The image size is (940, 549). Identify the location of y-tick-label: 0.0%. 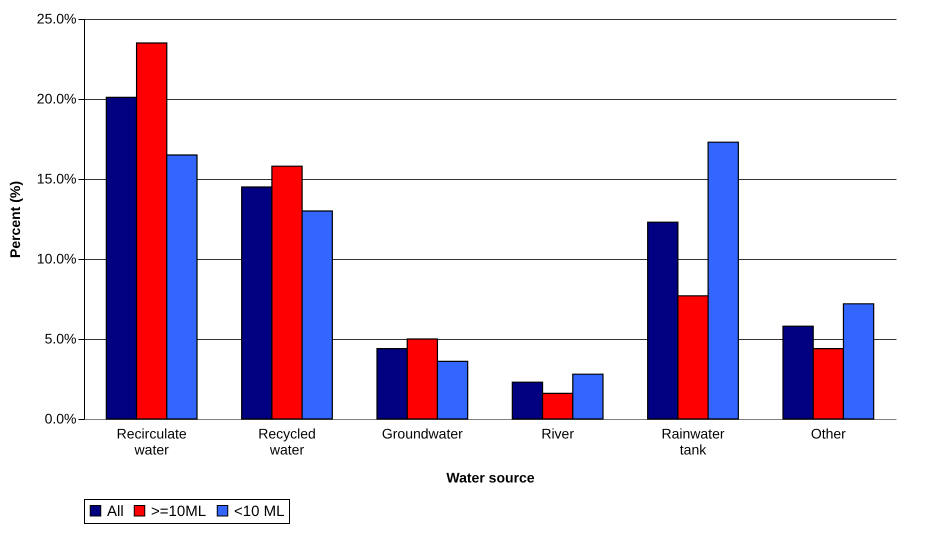
(60, 418).